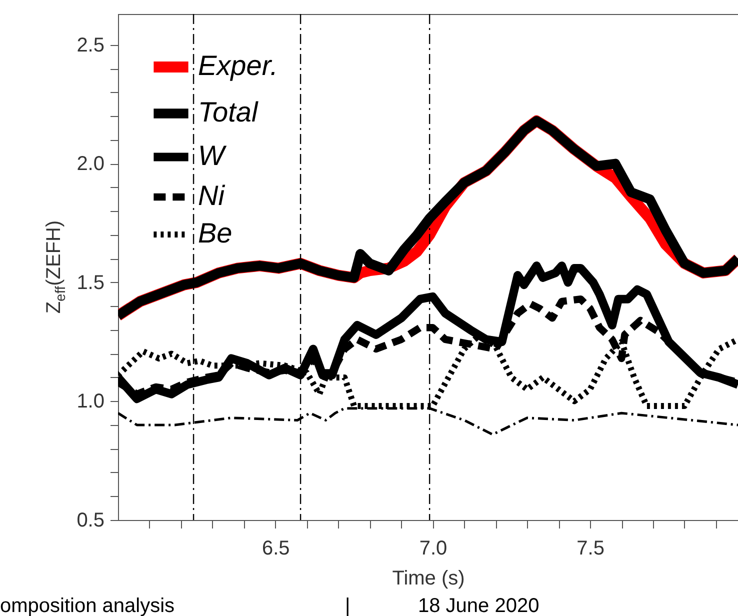 Image resolution: width=738 pixels, height=616 pixels. Describe the element at coordinates (479, 605) in the screenshot. I see `text: 18 June 2020` at that location.